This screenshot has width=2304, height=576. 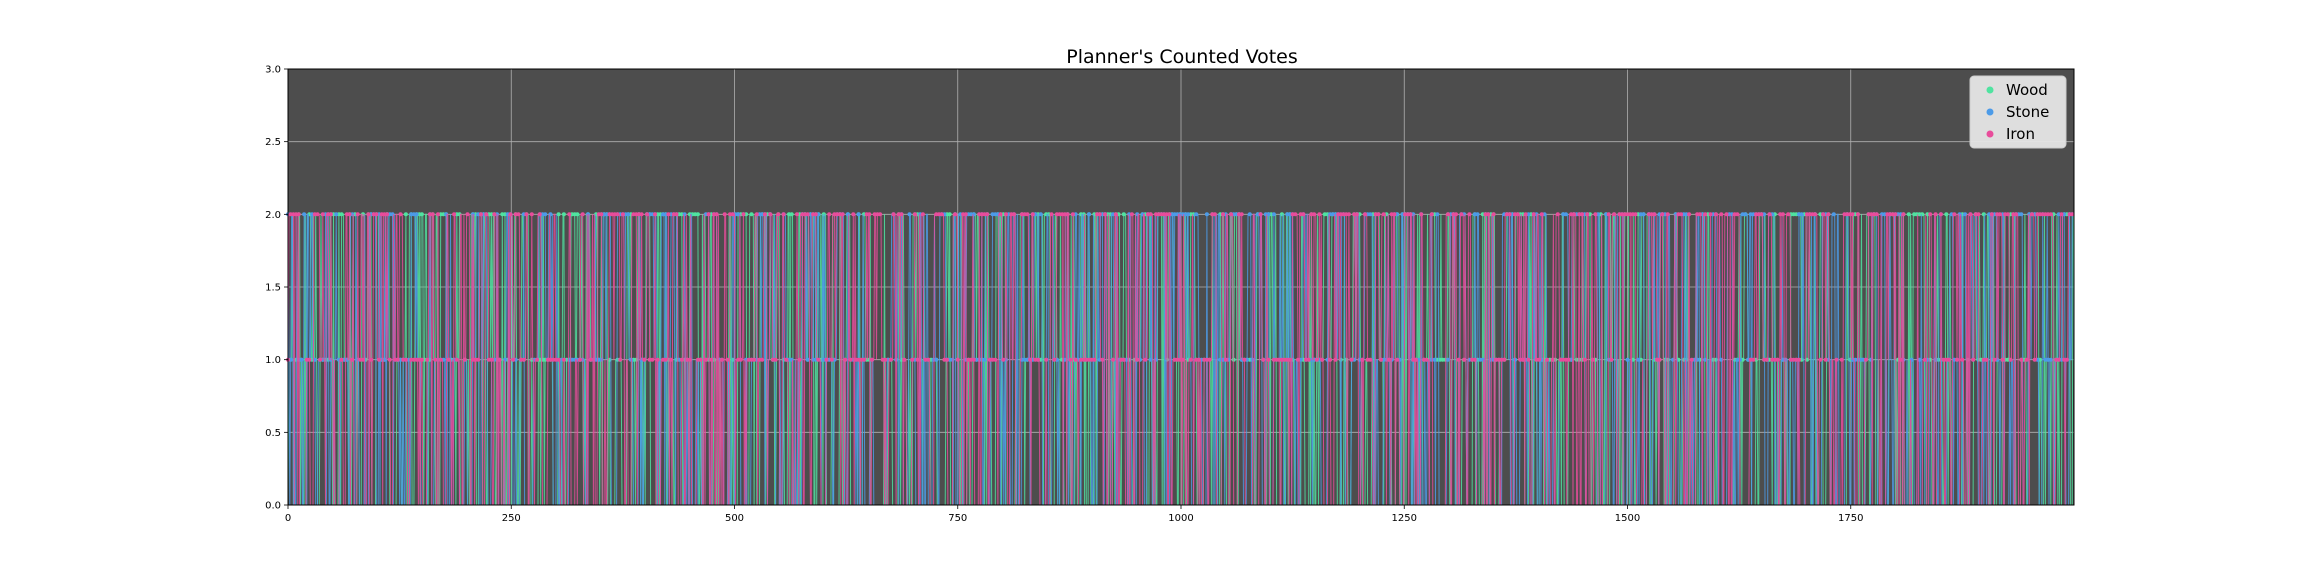 What do you see at coordinates (273, 70) in the screenshot?
I see `y-tick-label: 3.0` at bounding box center [273, 70].